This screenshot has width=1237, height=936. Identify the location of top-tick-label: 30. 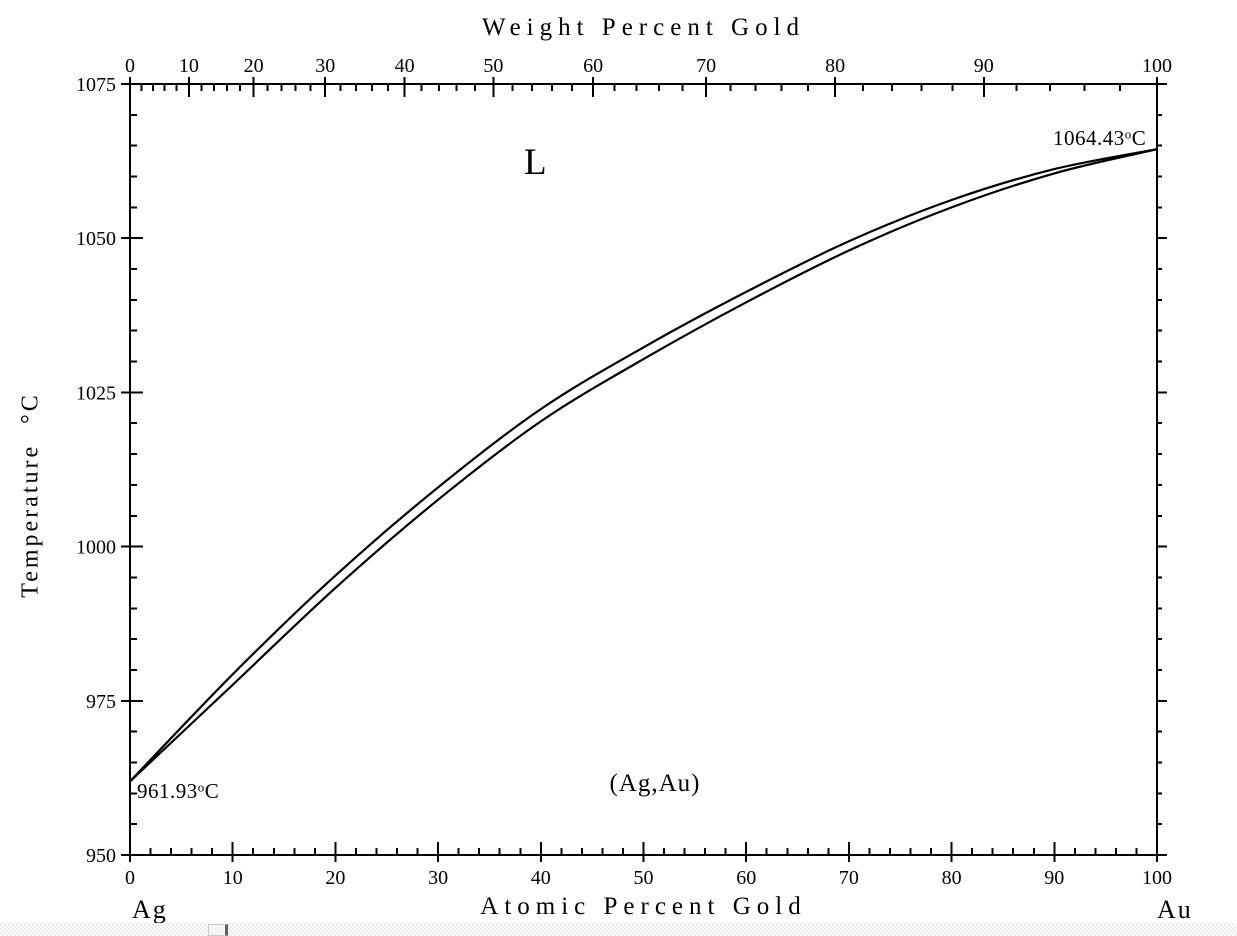
(325, 66).